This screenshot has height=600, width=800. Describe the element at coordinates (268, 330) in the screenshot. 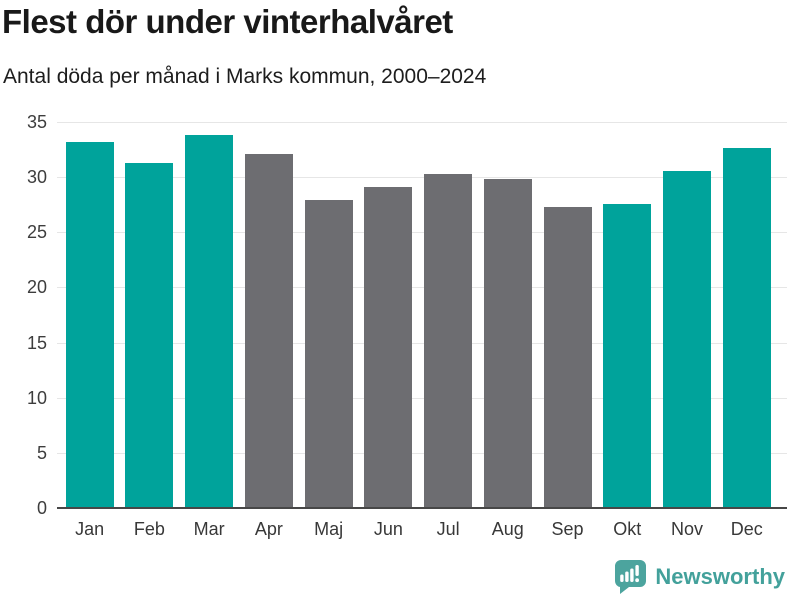

I see `bar-apr` at that location.